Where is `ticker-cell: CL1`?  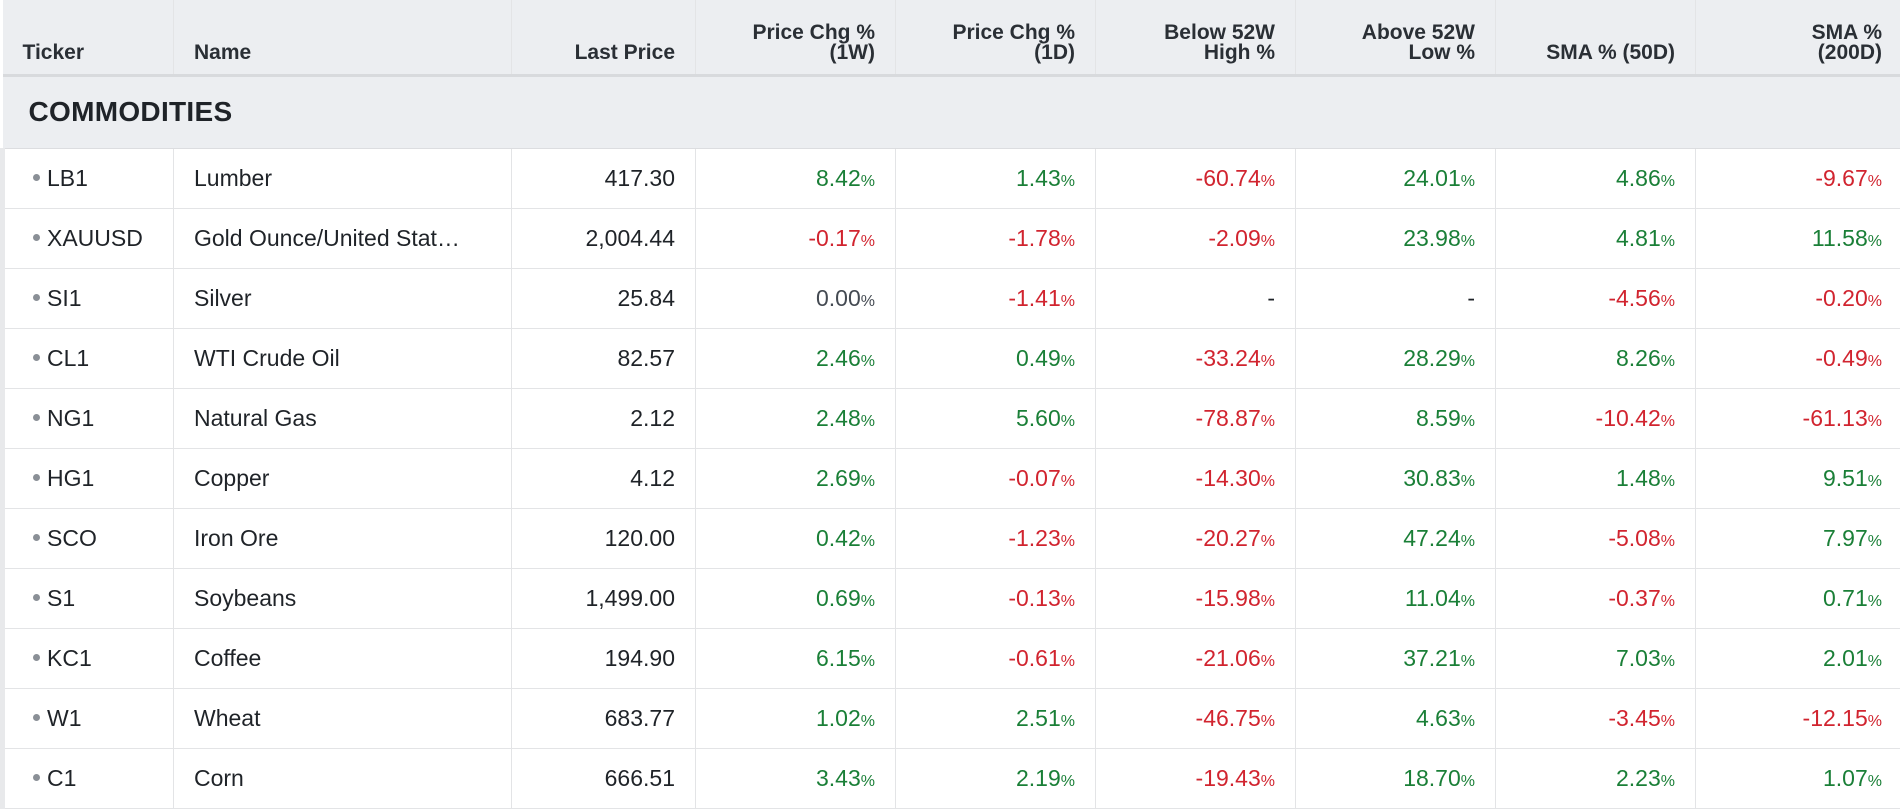
ticker-cell: CL1 is located at coordinates (87, 358).